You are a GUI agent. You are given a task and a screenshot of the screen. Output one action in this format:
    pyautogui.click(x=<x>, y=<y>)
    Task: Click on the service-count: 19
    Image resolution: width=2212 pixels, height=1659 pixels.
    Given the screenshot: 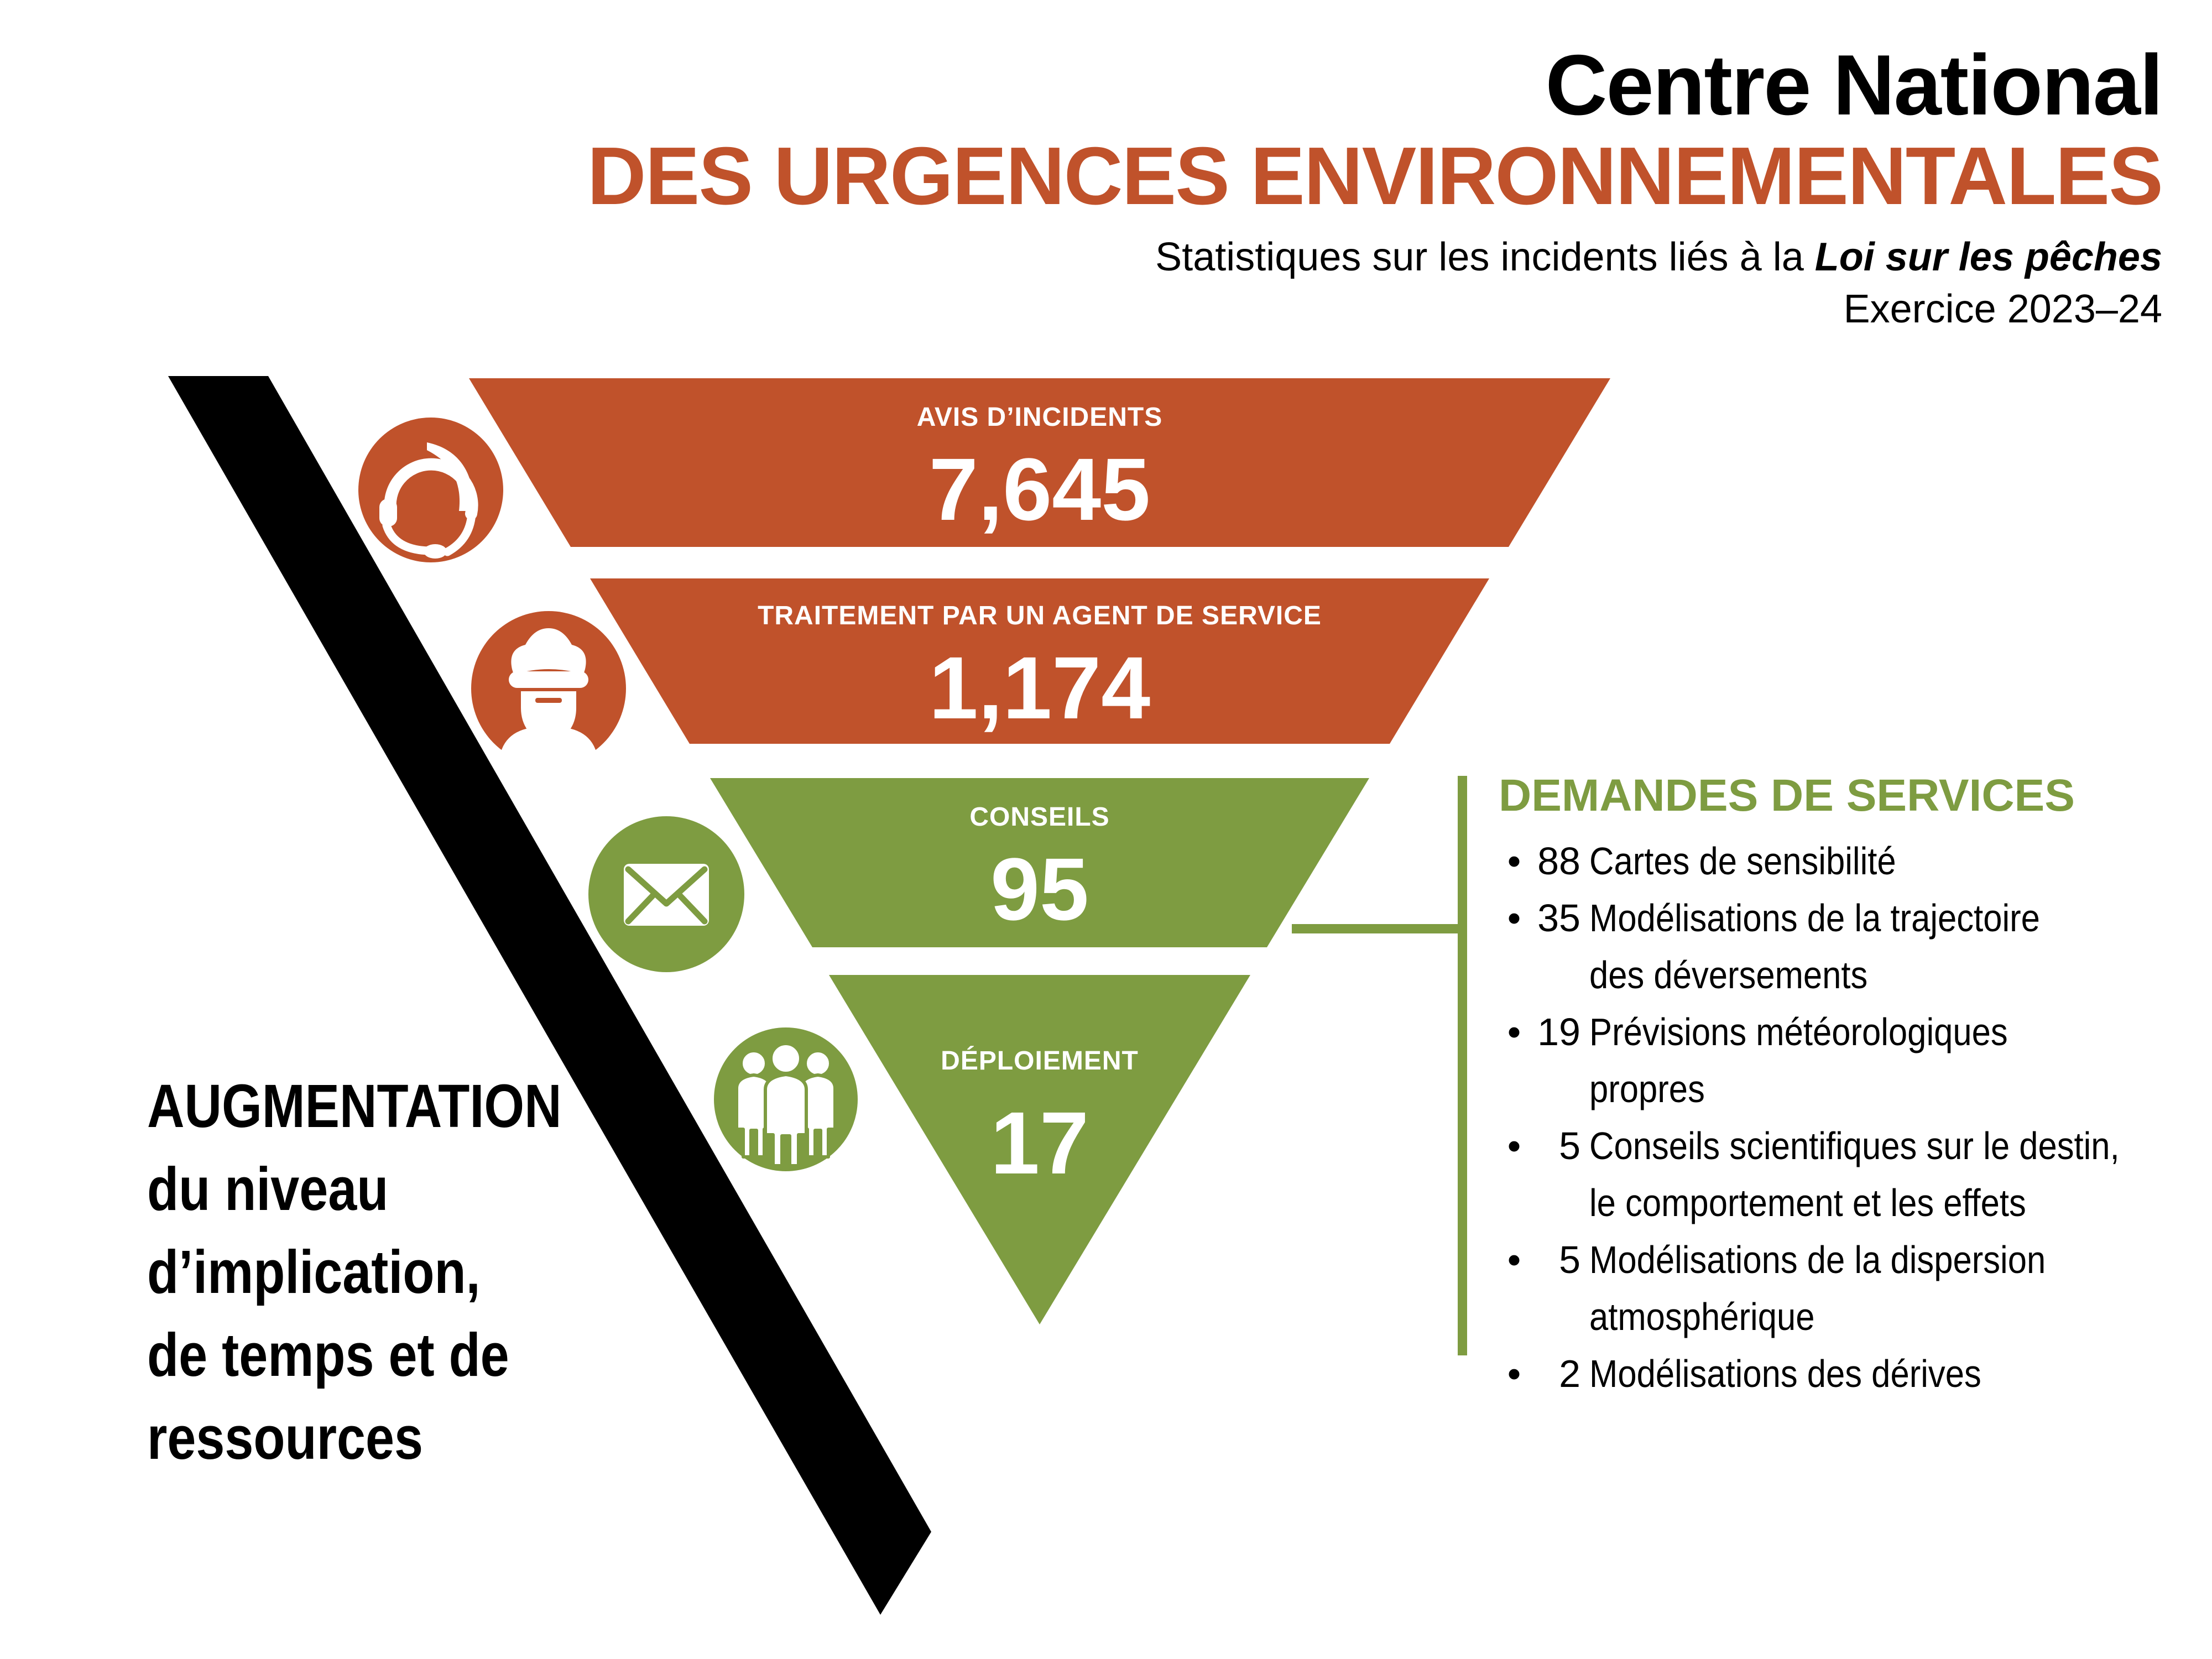 What is the action you would take?
    pyautogui.click(x=1559, y=1032)
    